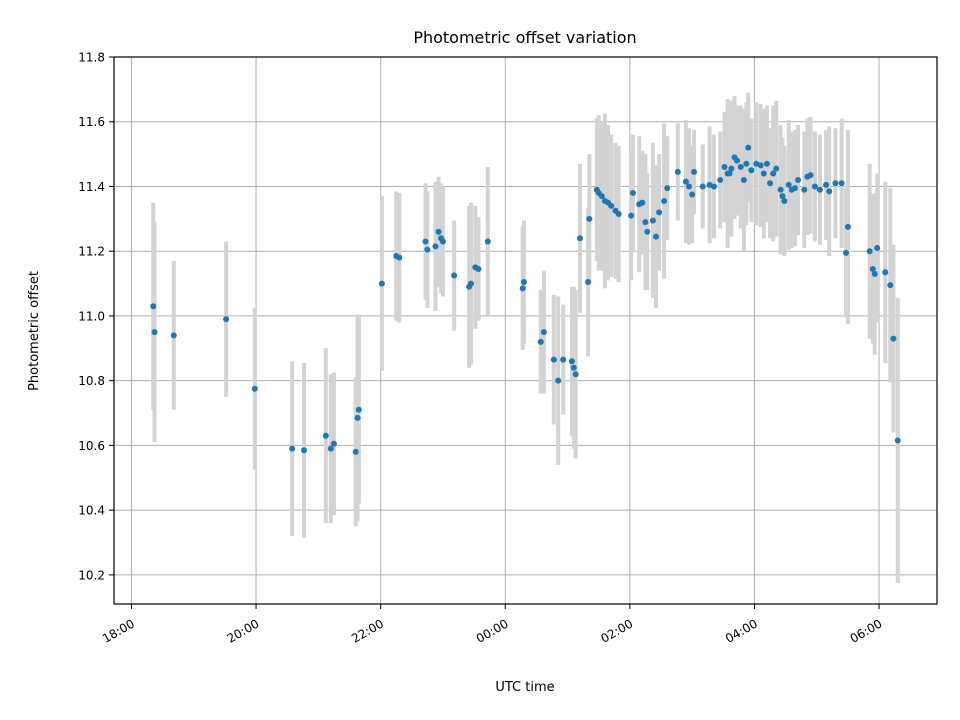  Describe the element at coordinates (91, 575) in the screenshot. I see `y-tick-label: 10.2` at that location.